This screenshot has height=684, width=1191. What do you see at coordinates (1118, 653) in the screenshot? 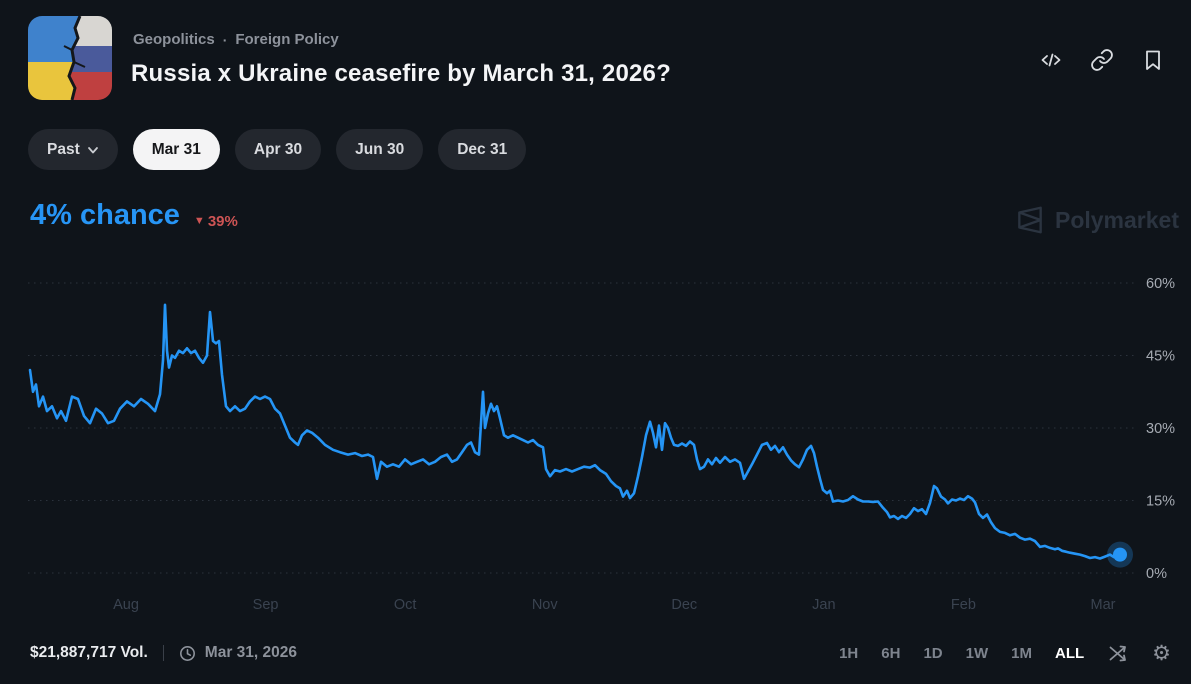
I see `expand-chart-icon` at bounding box center [1118, 653].